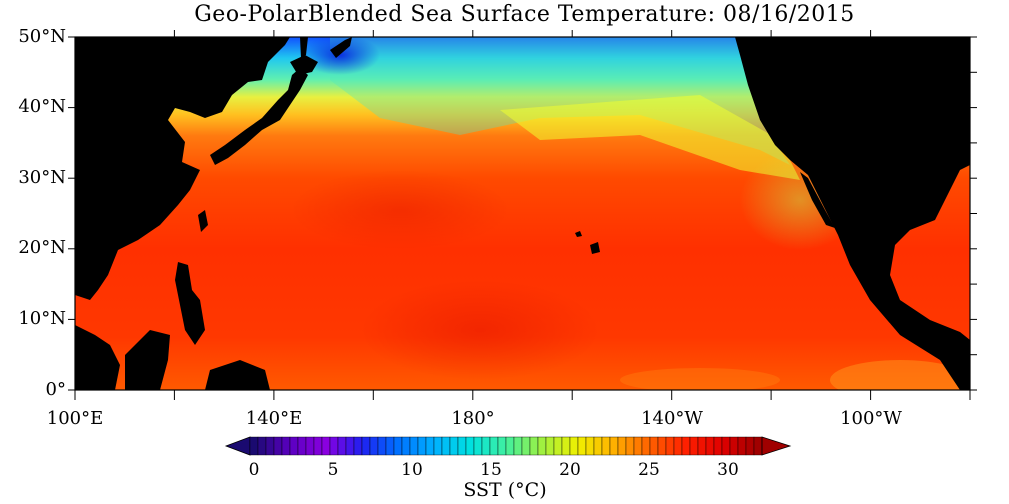  What do you see at coordinates (254, 470) in the screenshot?
I see `colorbar-label-0: 0` at bounding box center [254, 470].